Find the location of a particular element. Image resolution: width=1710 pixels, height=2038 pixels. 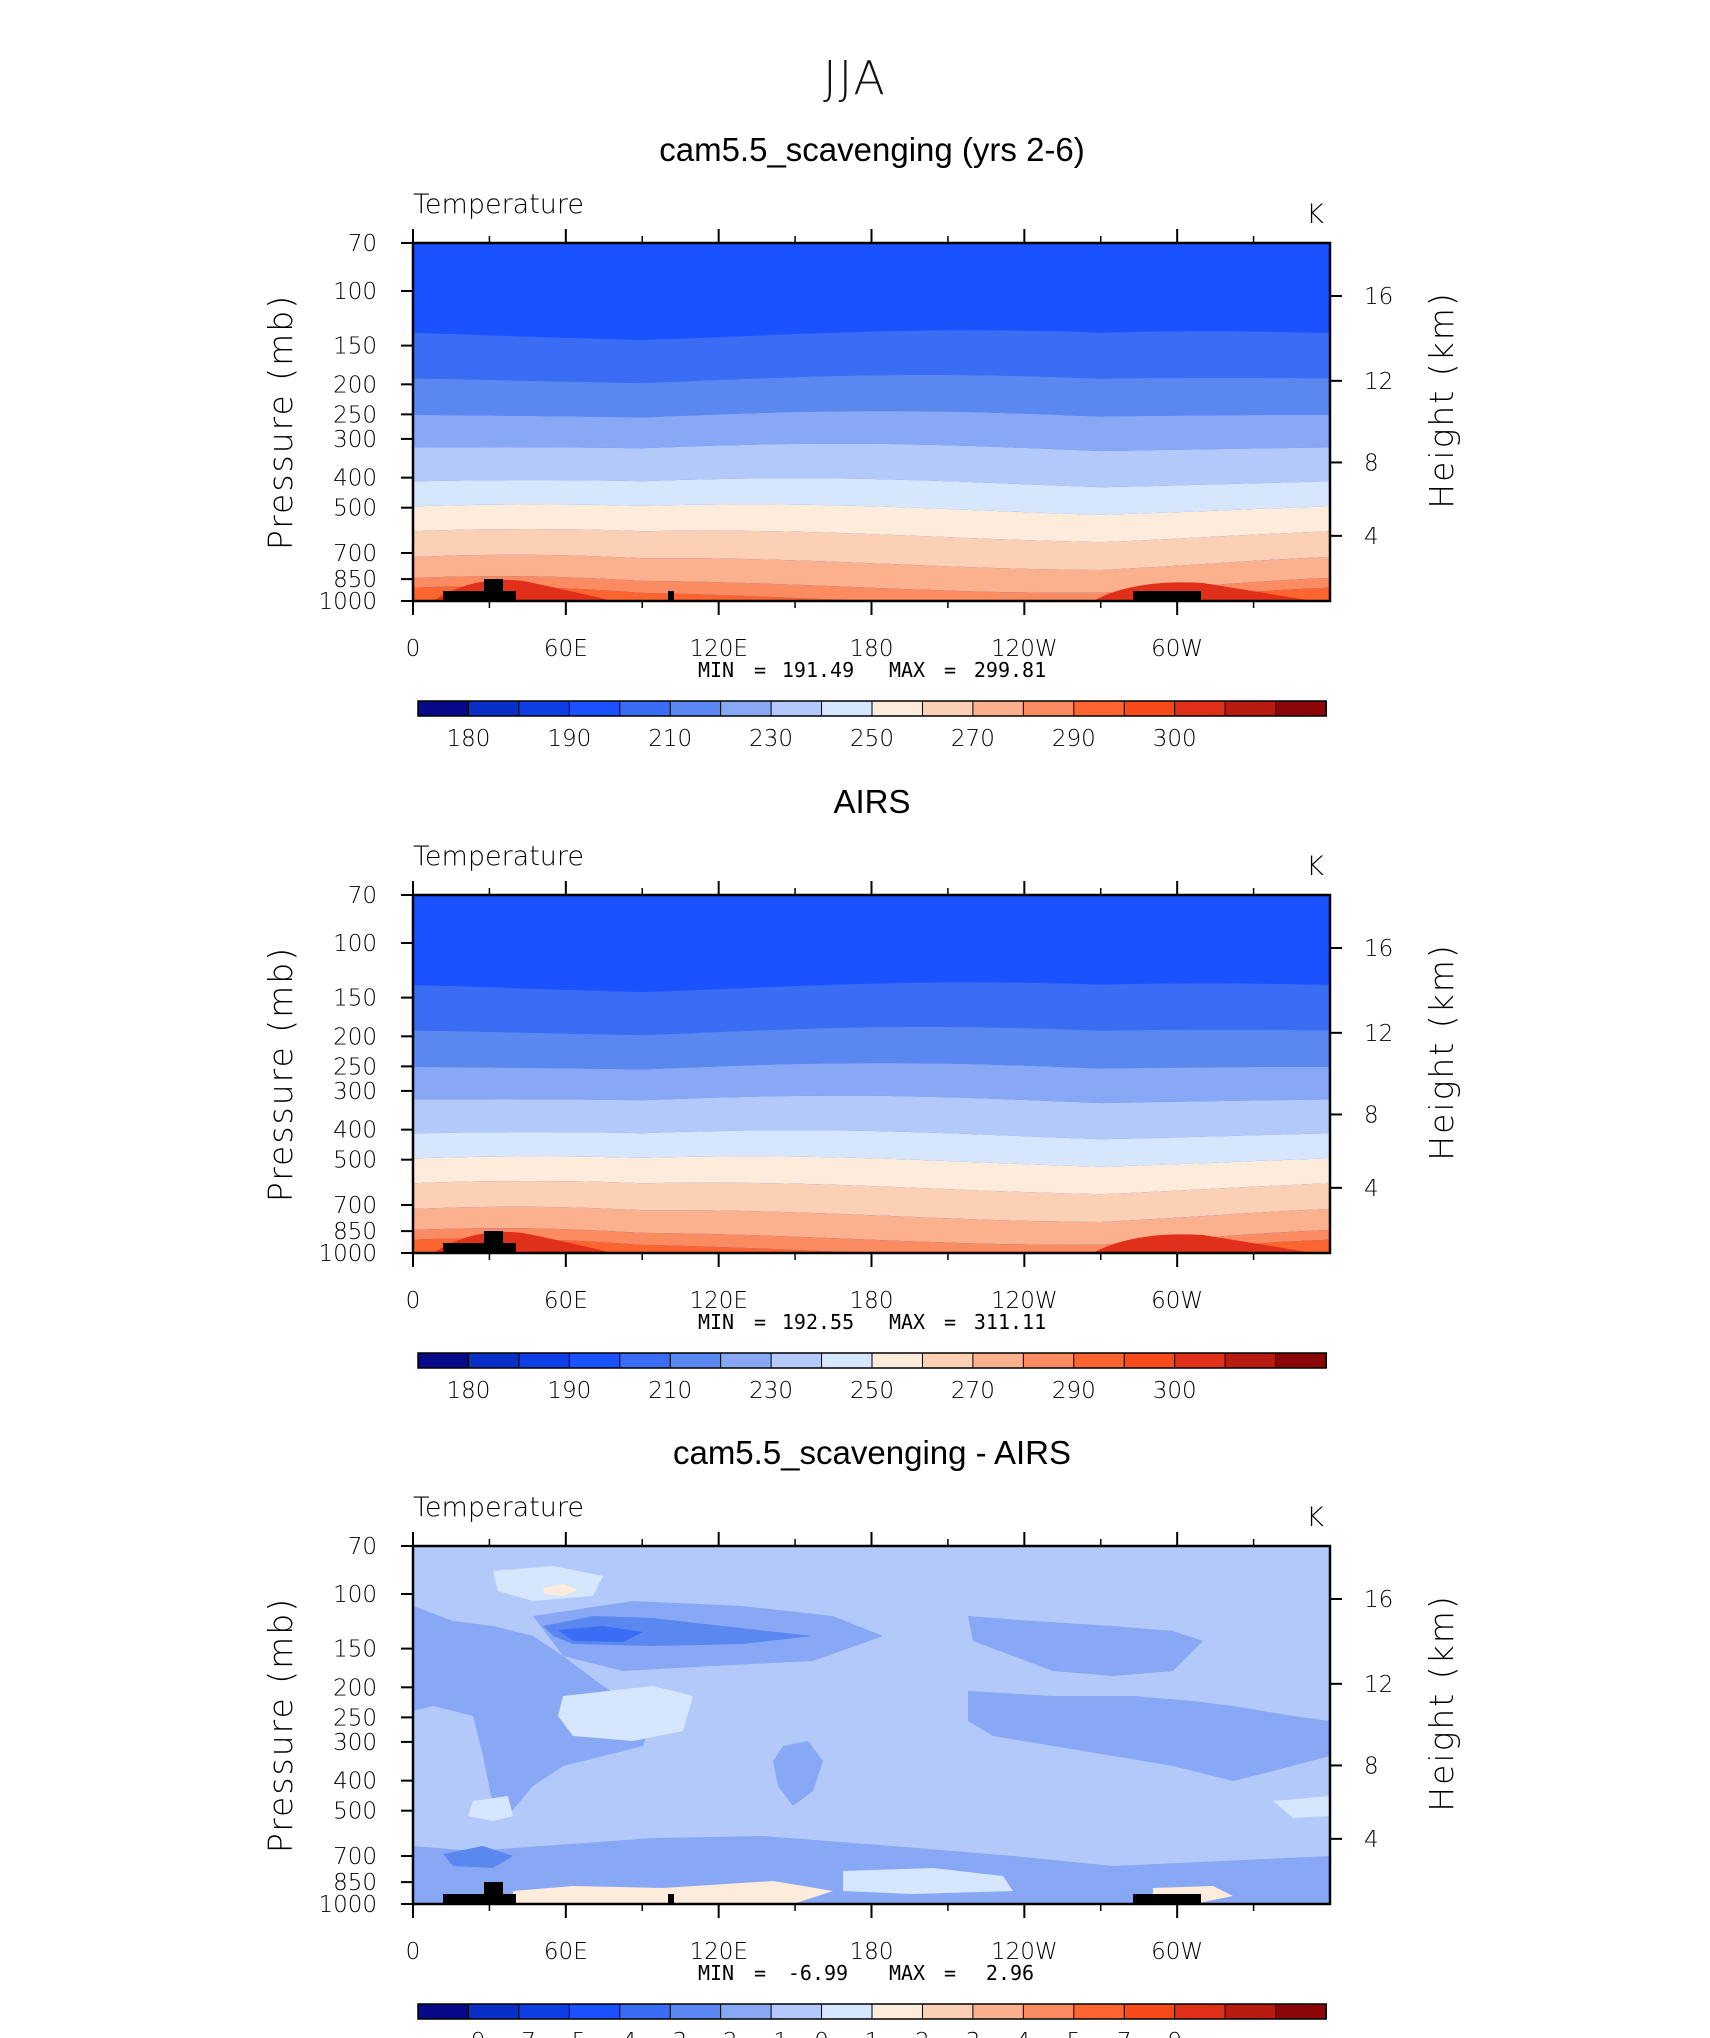

colorbar: 180 190 210 230 250 270 290 300 is located at coordinates (872, 1378).